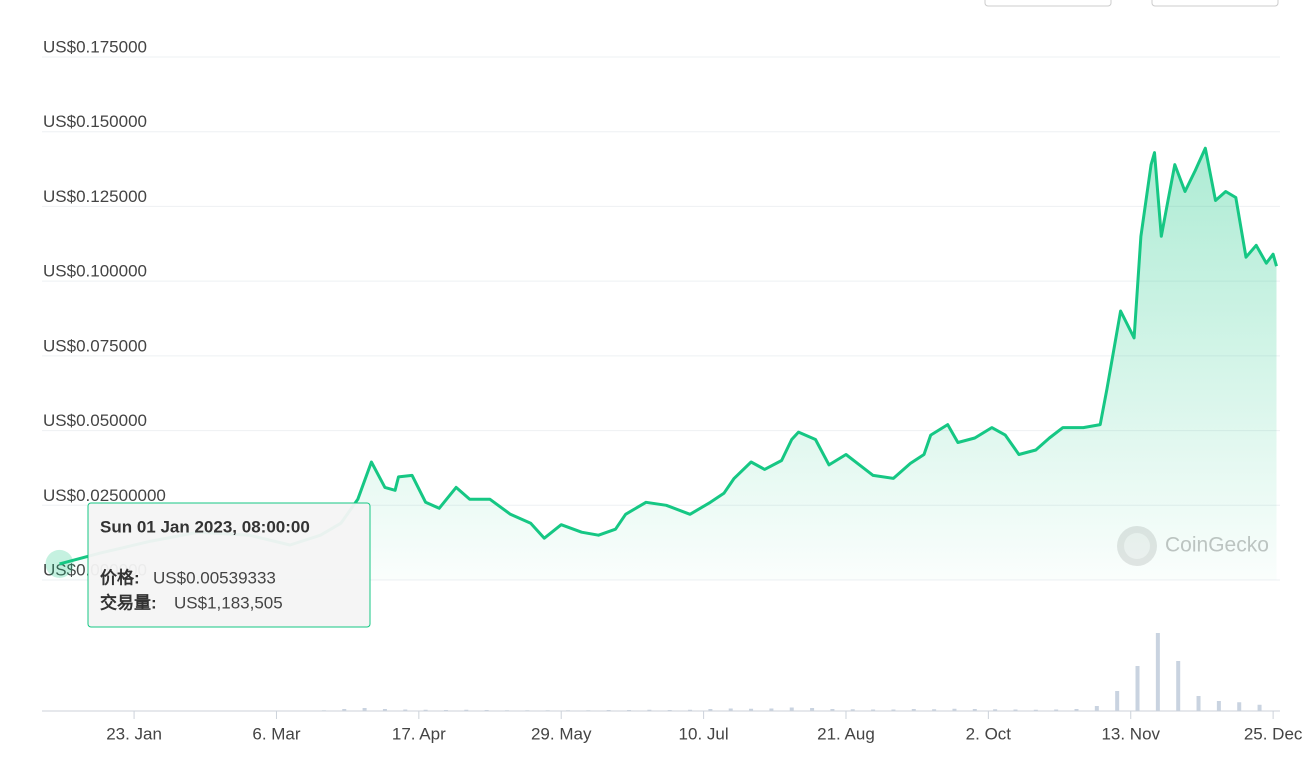 The height and width of the screenshot is (775, 1311). Describe the element at coordinates (95, 271) in the screenshot. I see `y-tick-label: US$0.100000` at that location.